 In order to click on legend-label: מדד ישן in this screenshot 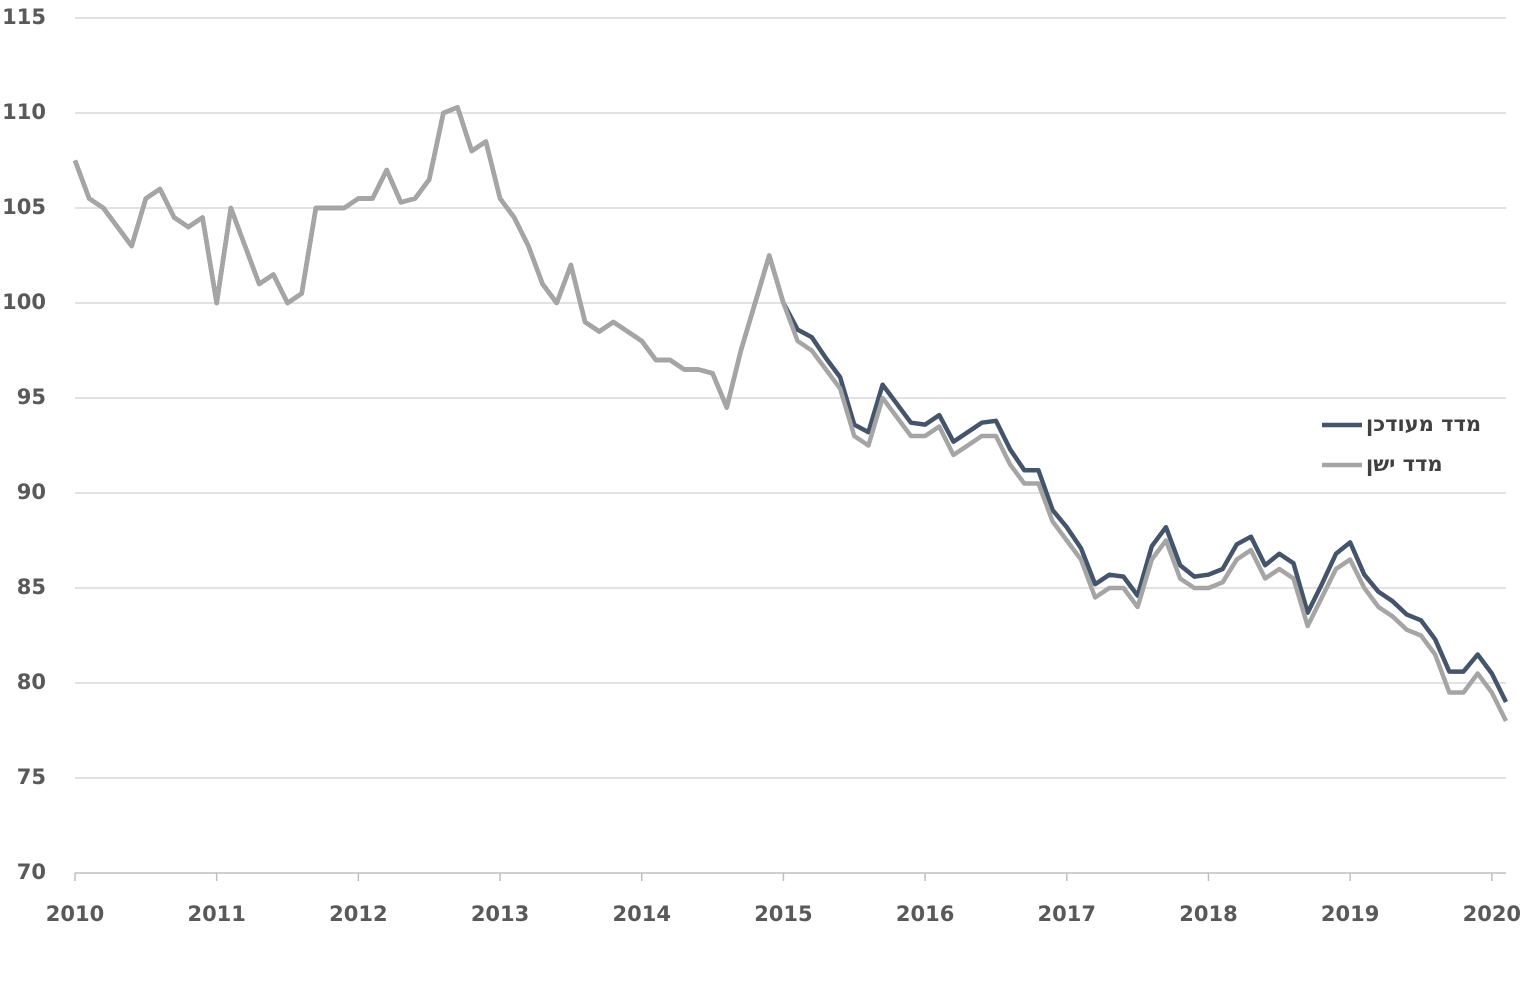, I will do `click(1404, 464)`.